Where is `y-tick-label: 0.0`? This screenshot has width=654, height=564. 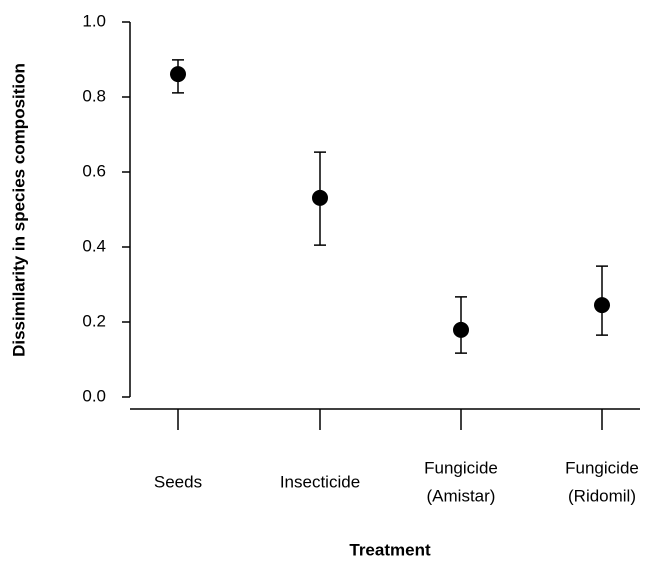
y-tick-label: 0.0 is located at coordinates (94, 395).